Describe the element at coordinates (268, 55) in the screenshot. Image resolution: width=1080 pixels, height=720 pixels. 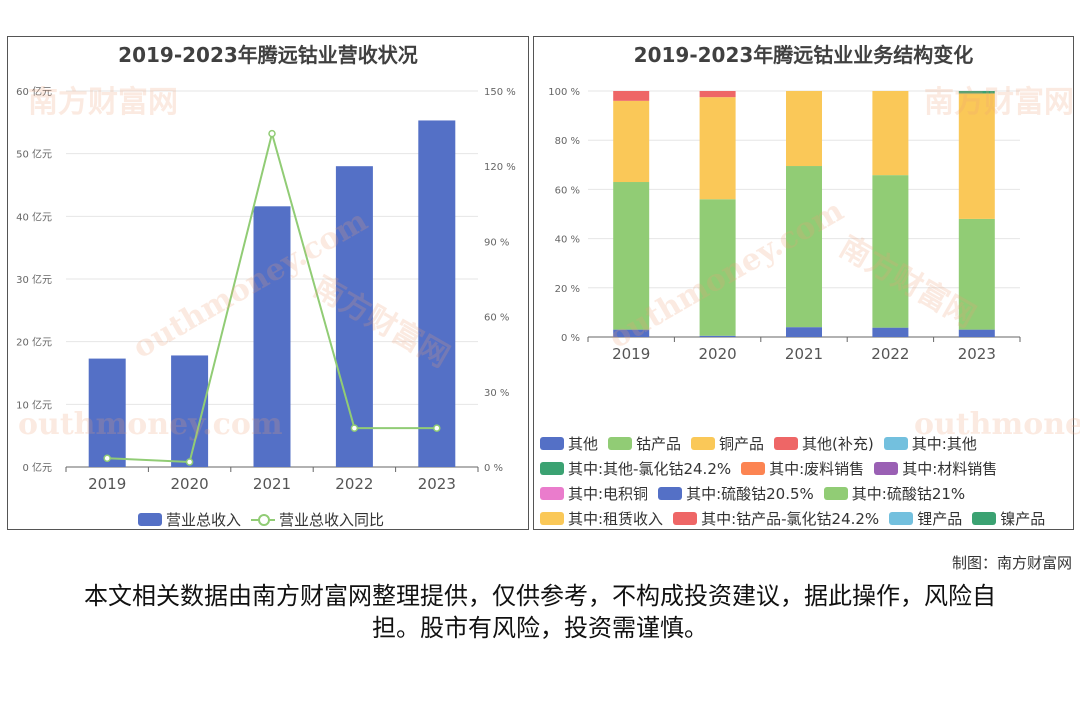
I see `chart-title: 2019-2023年腾远钴业营收状况` at that location.